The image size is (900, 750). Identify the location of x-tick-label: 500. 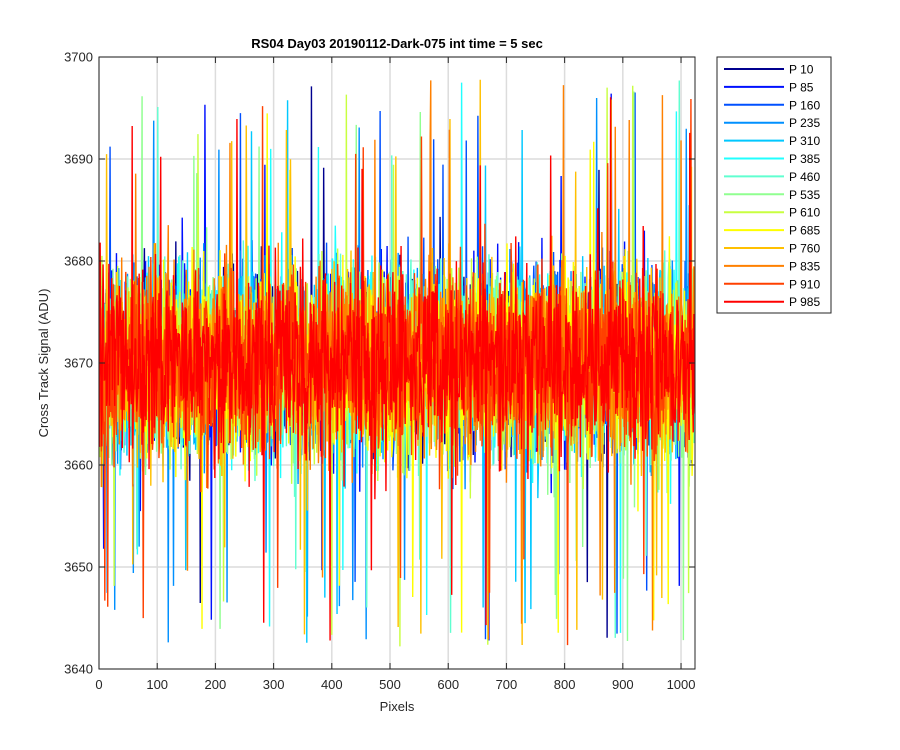
(390, 684).